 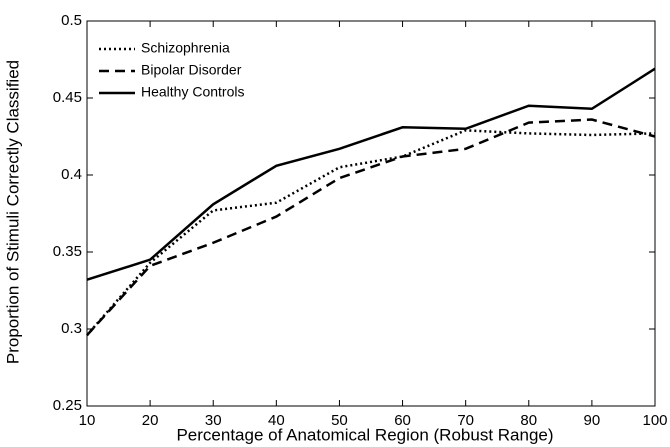 What do you see at coordinates (402, 420) in the screenshot?
I see `x-tick-label: 60` at bounding box center [402, 420].